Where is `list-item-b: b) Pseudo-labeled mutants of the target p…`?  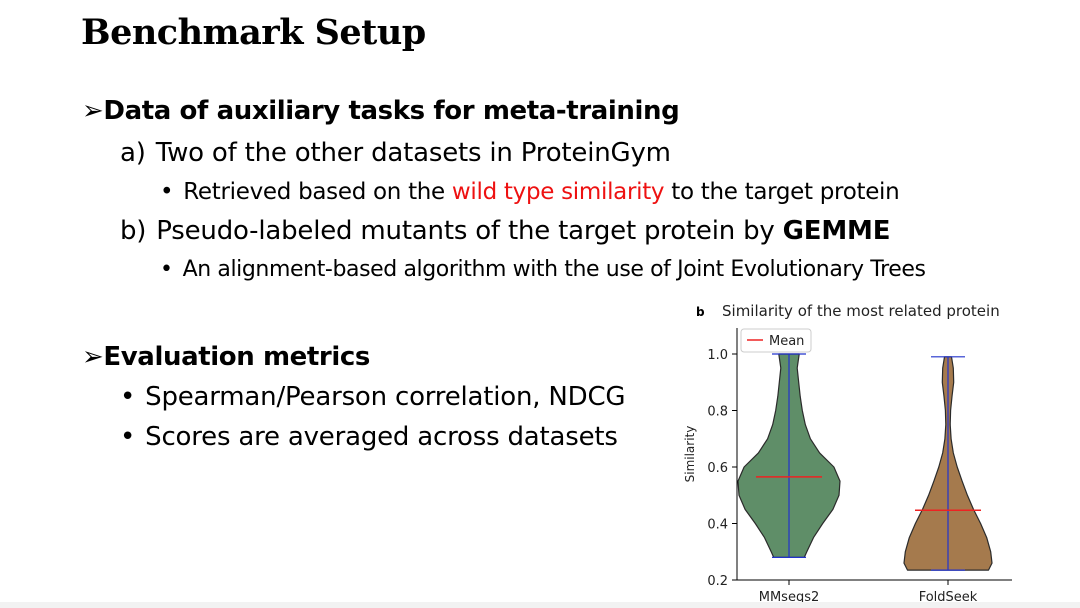 list-item-b: b) Pseudo-labeled mutants of the target p… is located at coordinates (505, 231).